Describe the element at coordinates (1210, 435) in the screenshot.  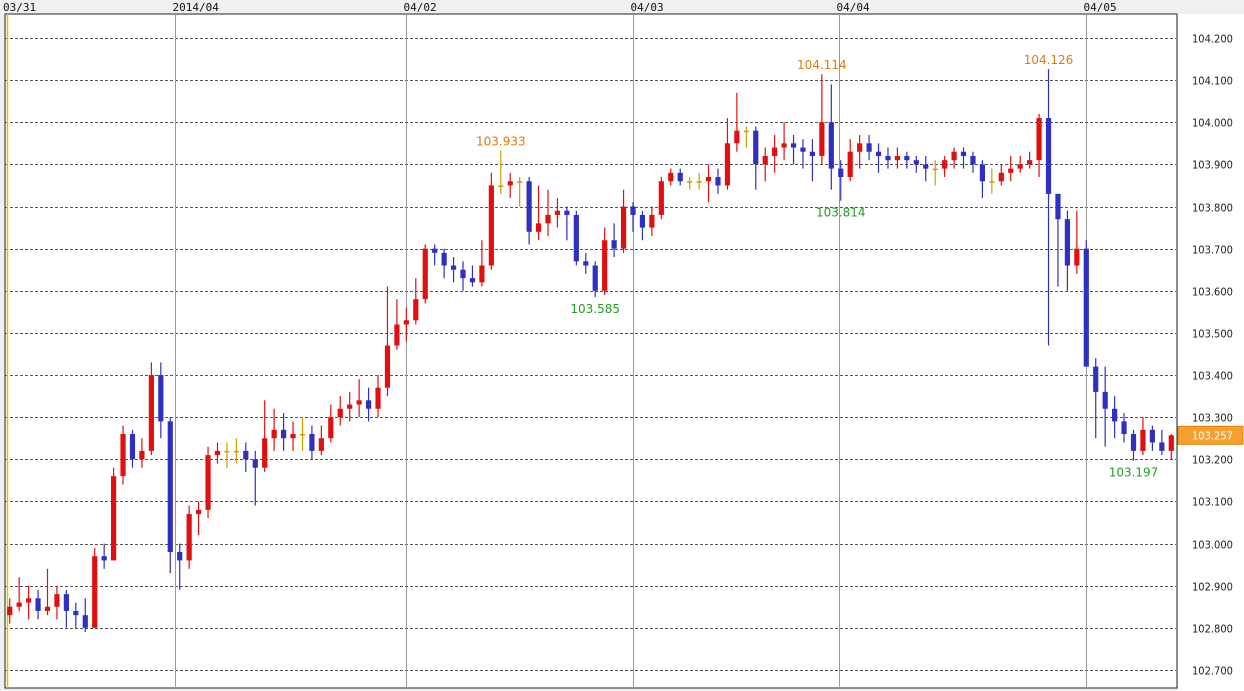
I see `current-price-box` at that location.